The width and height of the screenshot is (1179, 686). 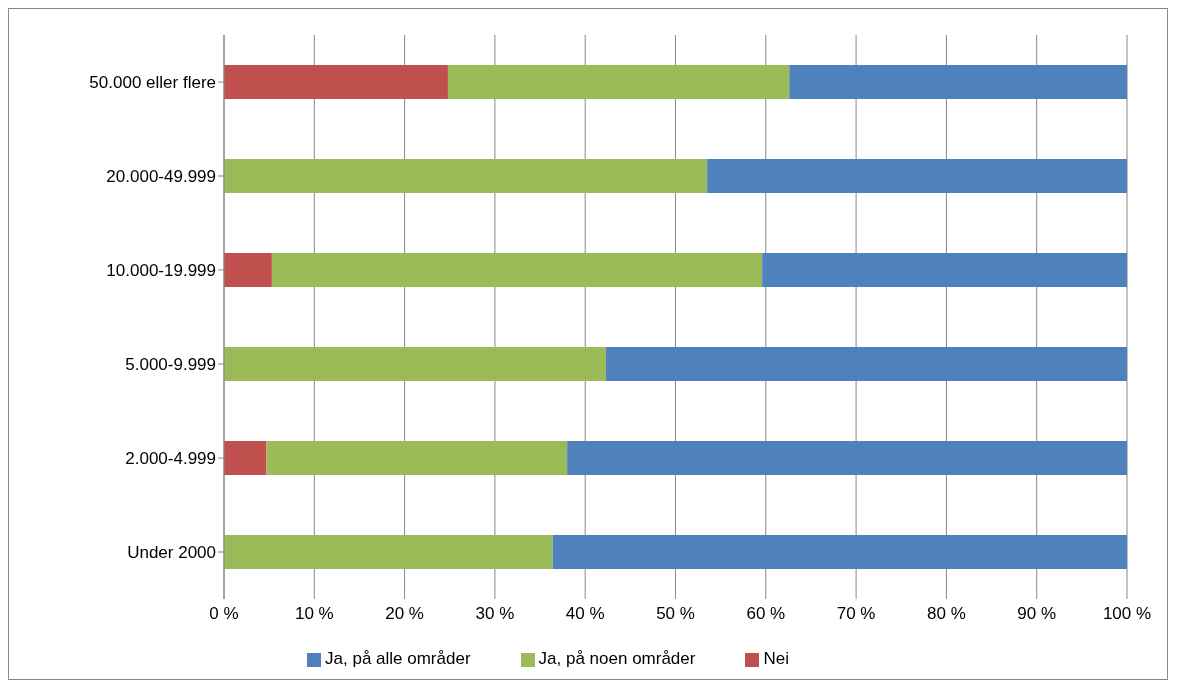 I want to click on legend-label: Nei, so click(x=776, y=658).